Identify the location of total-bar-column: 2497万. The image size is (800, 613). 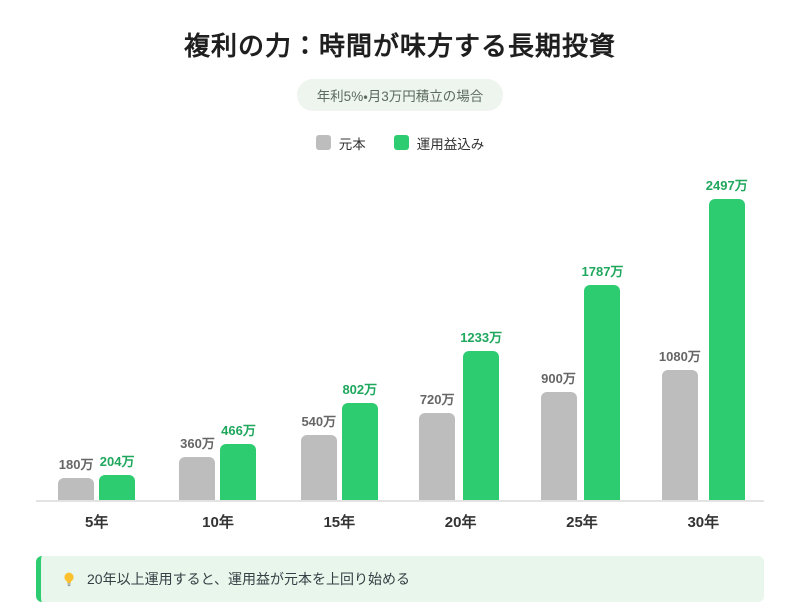
(727, 337).